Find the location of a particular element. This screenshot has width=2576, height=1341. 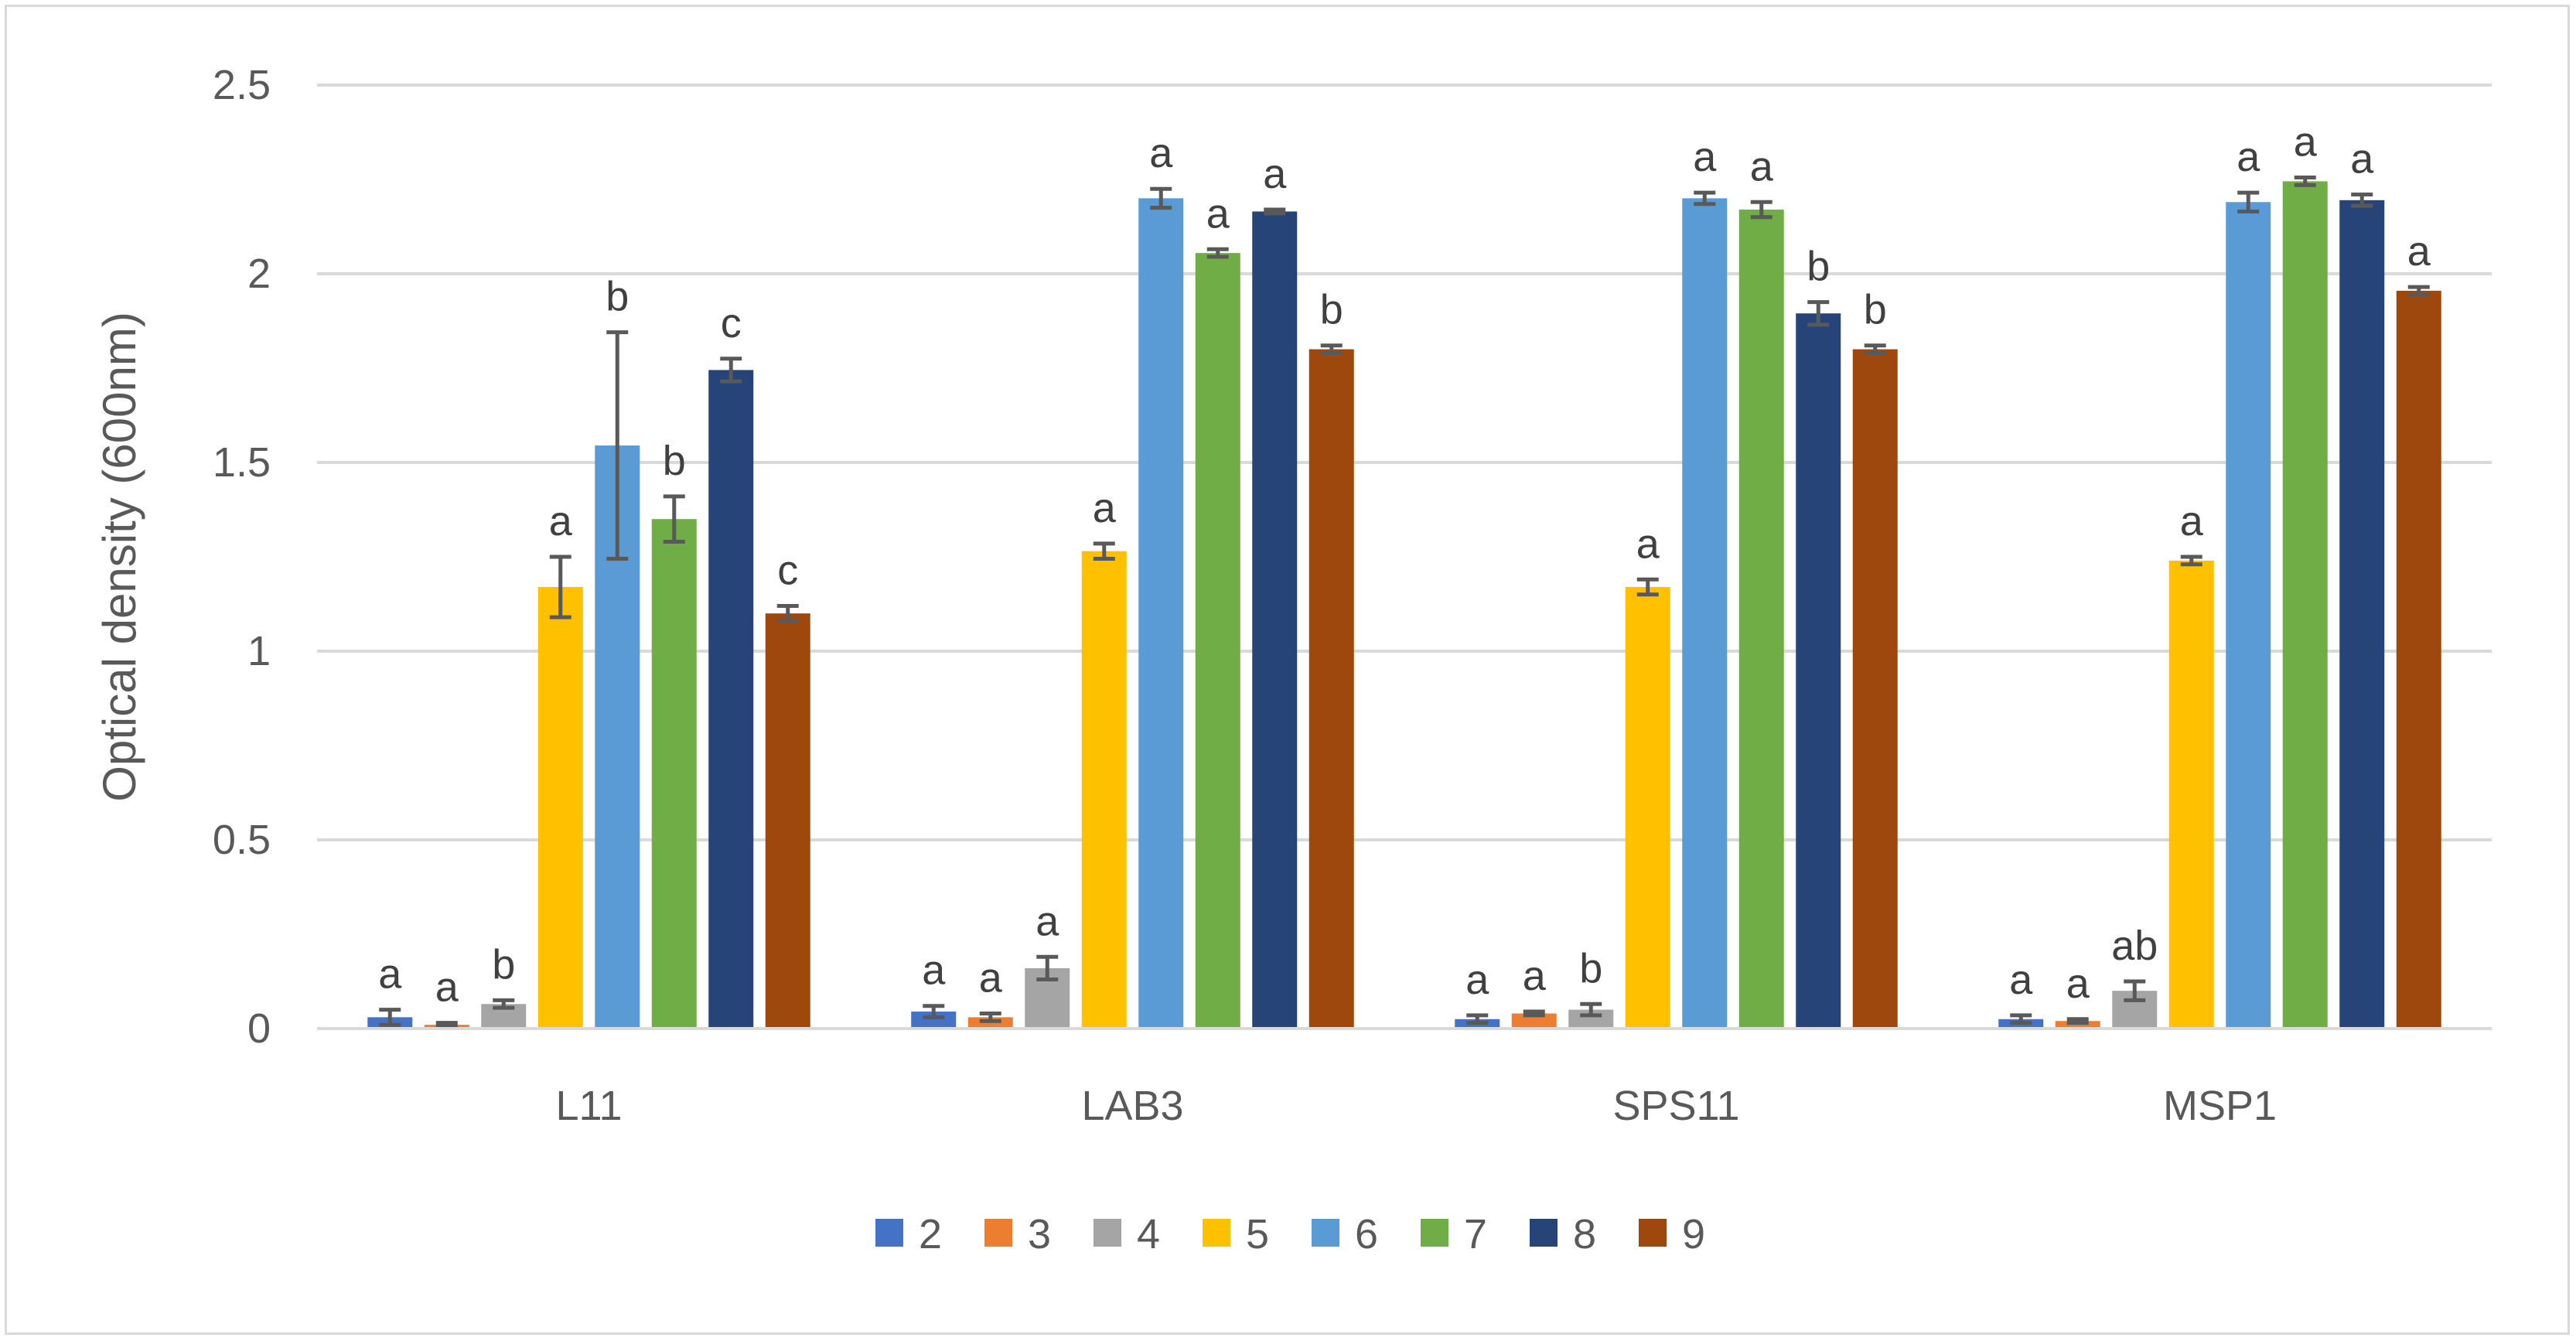

y-tick-label-1: 1 is located at coordinates (259, 651).